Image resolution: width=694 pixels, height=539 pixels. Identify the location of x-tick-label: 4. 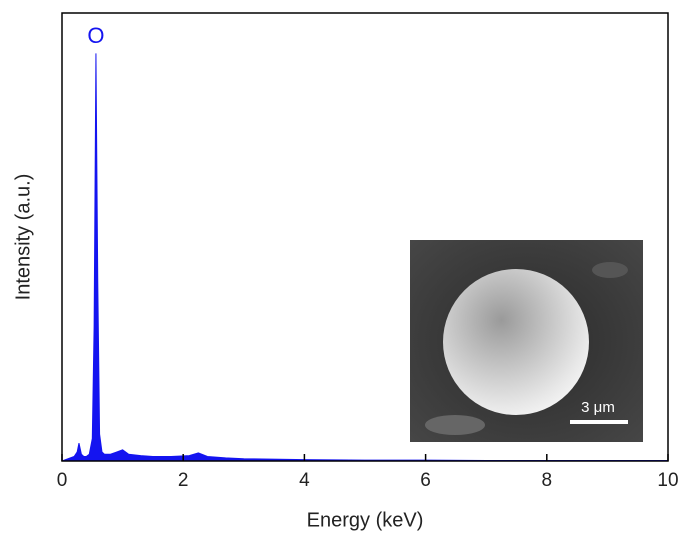
(304, 480).